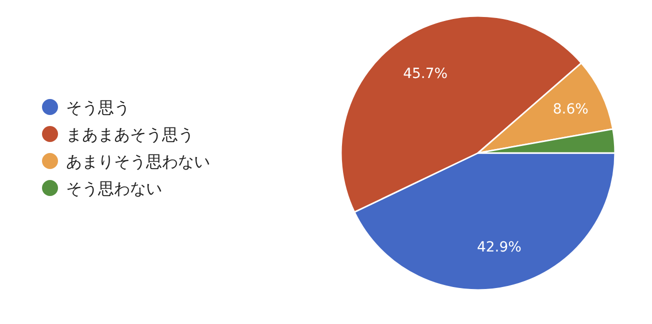 This screenshot has width=652, height=324. What do you see at coordinates (138, 161) in the screenshot?
I see `legend-label: あまりそう思わない` at bounding box center [138, 161].